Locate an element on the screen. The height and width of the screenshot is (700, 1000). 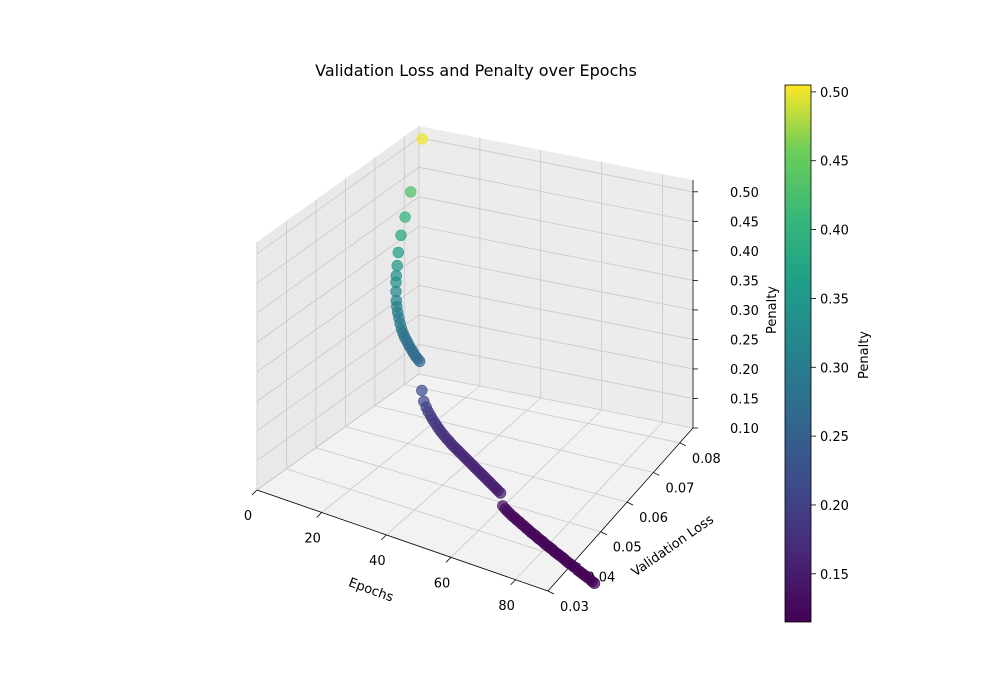
z-tick-label: 0.10 is located at coordinates (744, 429).